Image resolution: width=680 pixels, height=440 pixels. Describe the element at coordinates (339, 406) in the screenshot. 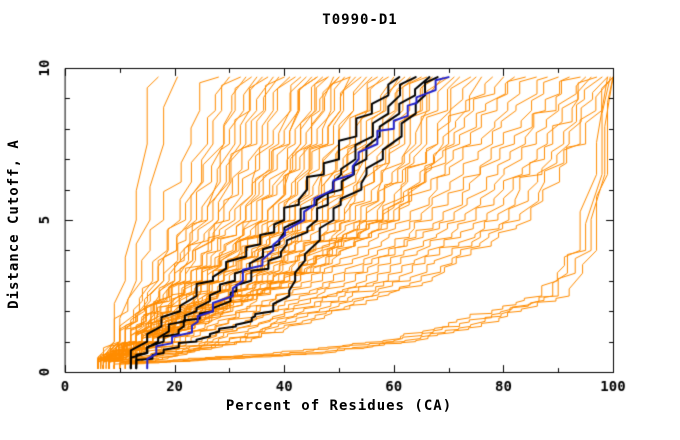

I see `x-axis-label: Percent of Residues (CA)` at that location.